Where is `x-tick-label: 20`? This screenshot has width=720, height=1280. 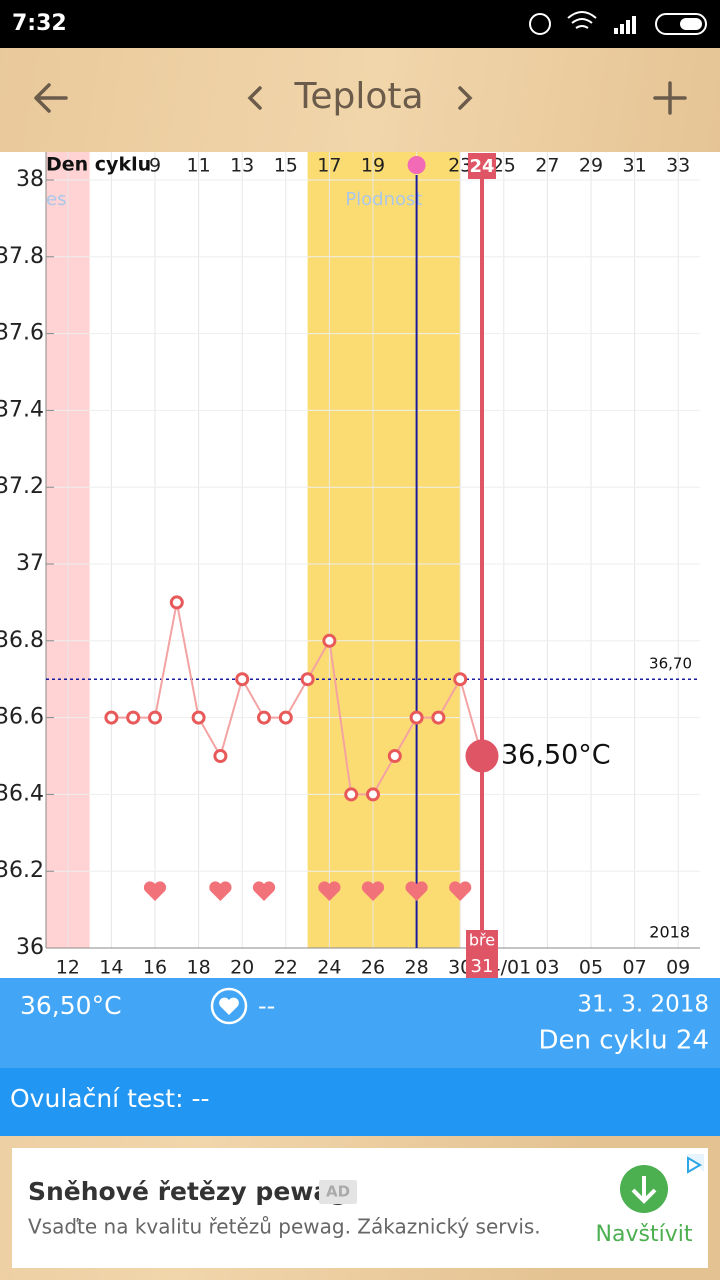
x-tick-label: 20 is located at coordinates (242, 968).